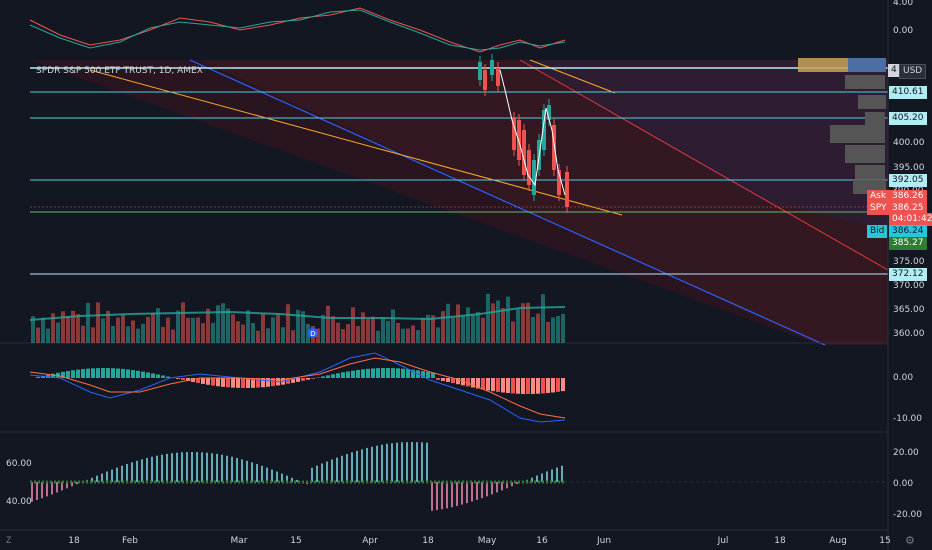  Describe the element at coordinates (910, 219) in the screenshot. I see `bar-countdown: 04:01:42` at that location.